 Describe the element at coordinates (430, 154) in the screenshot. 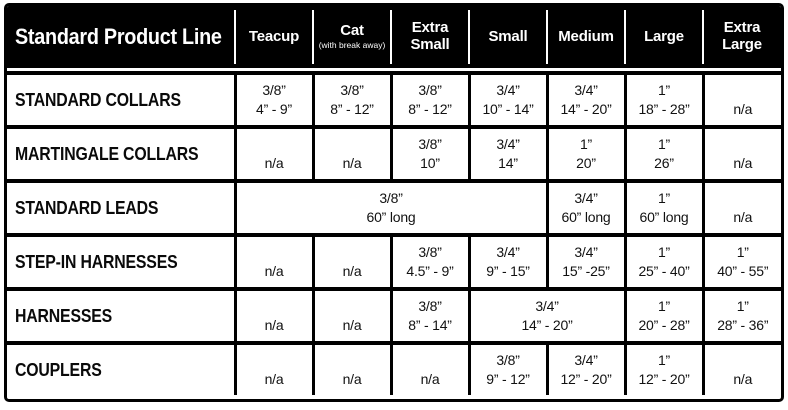

I see `size-cell: 3/8” 10”` at that location.